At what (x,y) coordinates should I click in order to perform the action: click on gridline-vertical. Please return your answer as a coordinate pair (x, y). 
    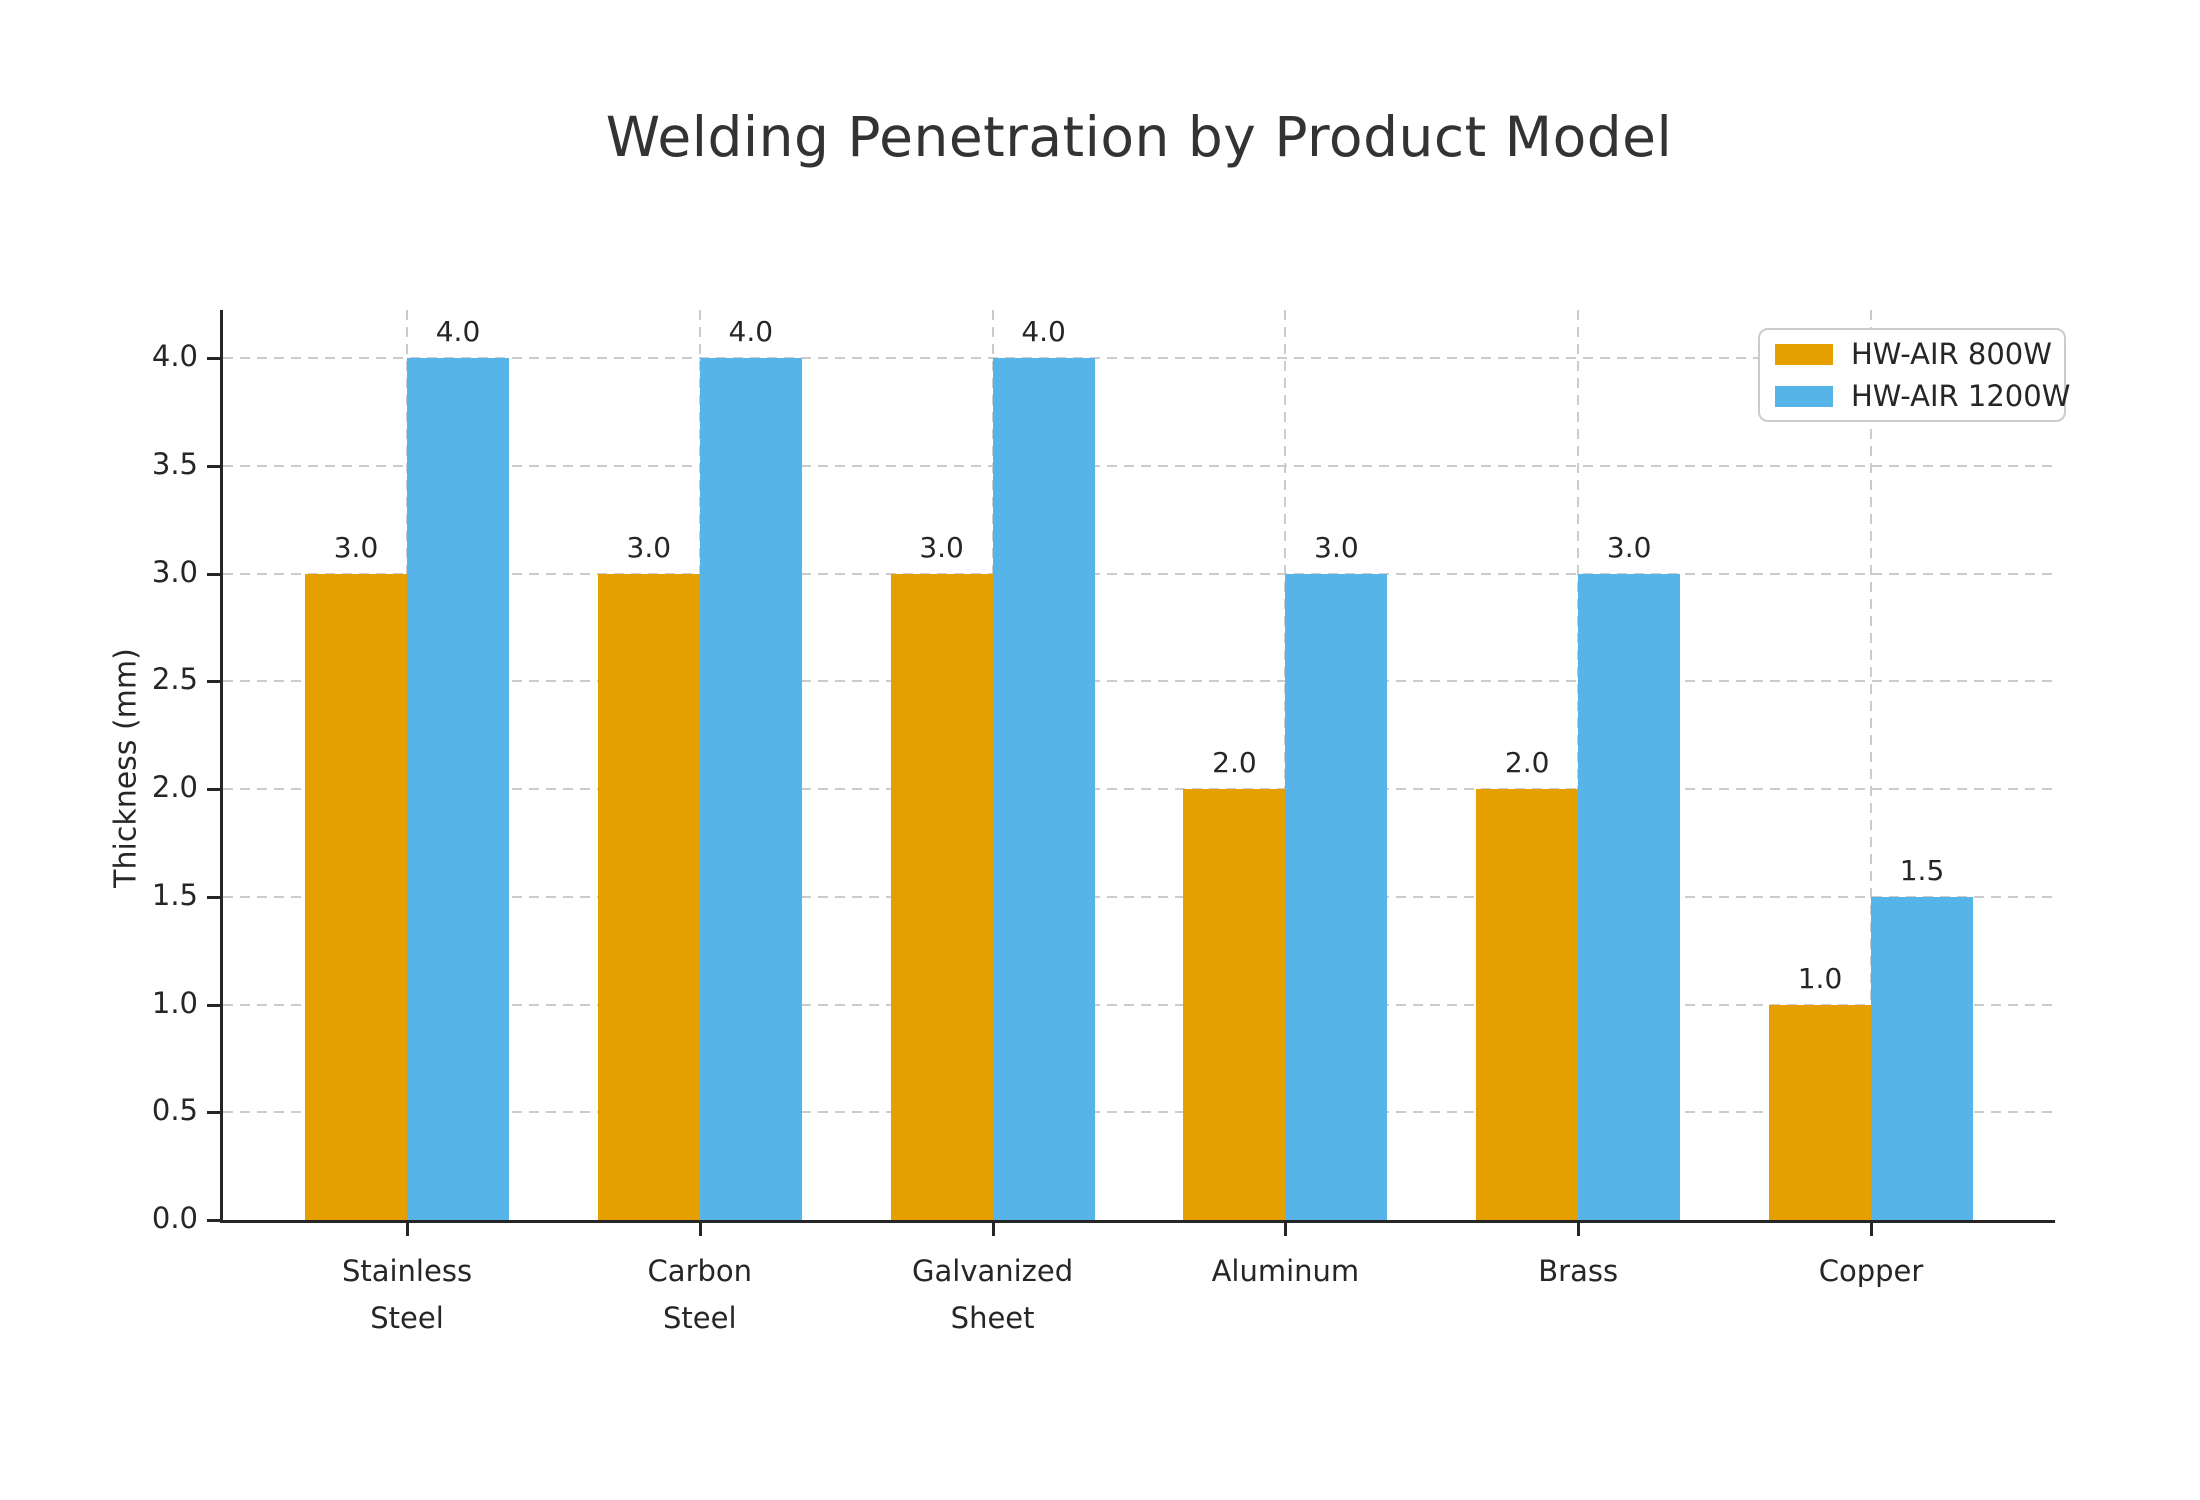
    Looking at the image, I should click on (1871, 765).